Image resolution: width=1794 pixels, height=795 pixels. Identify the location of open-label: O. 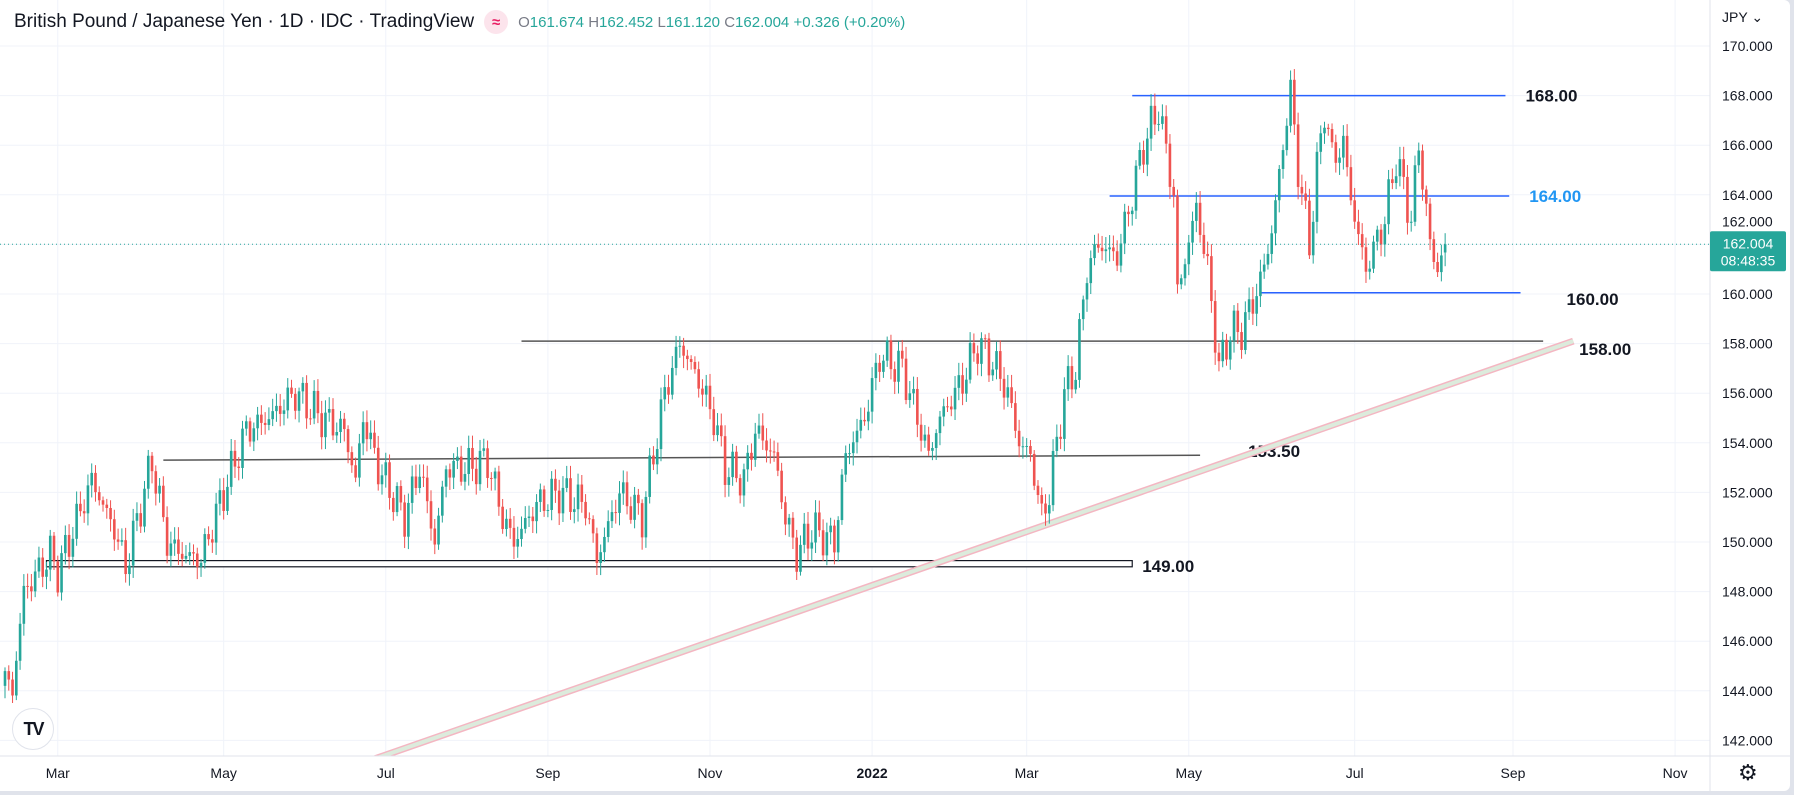
(524, 22).